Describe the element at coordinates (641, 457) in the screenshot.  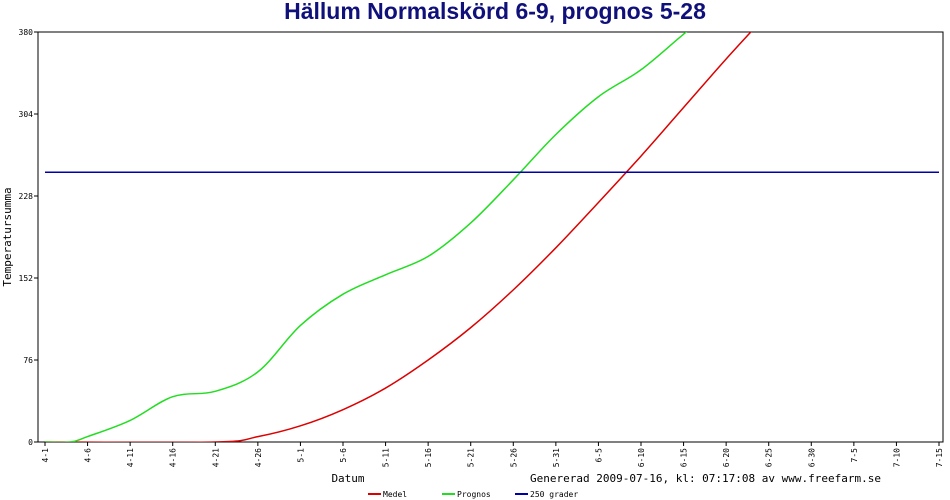
I see `x-tick-label: 6-10` at that location.